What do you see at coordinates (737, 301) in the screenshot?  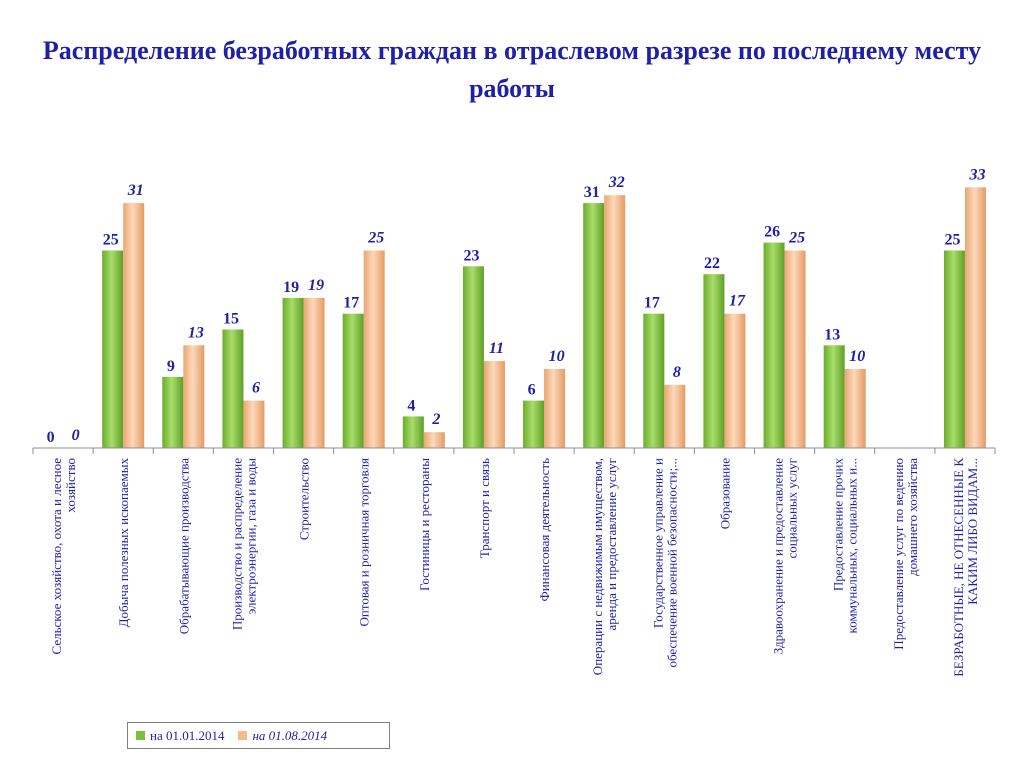 I see `data-label-series2: 17` at bounding box center [737, 301].